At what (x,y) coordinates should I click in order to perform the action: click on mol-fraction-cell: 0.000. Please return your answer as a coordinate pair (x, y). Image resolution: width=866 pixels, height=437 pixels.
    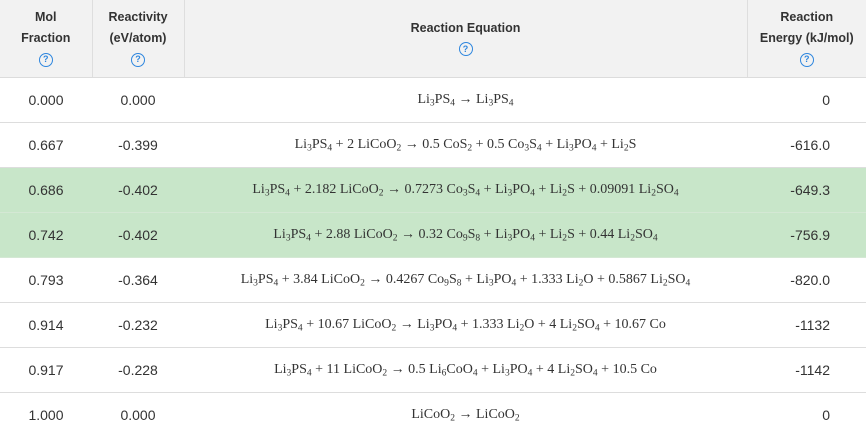
    Looking at the image, I should click on (46, 100).